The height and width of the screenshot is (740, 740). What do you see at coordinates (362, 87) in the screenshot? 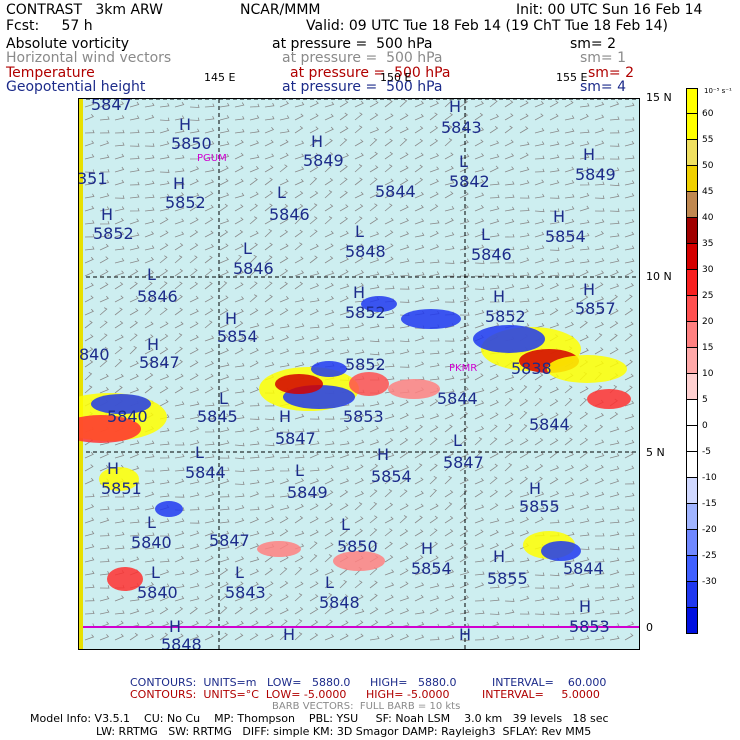
I see `field-pressure: at pressure = 500 hPa` at bounding box center [362, 87].